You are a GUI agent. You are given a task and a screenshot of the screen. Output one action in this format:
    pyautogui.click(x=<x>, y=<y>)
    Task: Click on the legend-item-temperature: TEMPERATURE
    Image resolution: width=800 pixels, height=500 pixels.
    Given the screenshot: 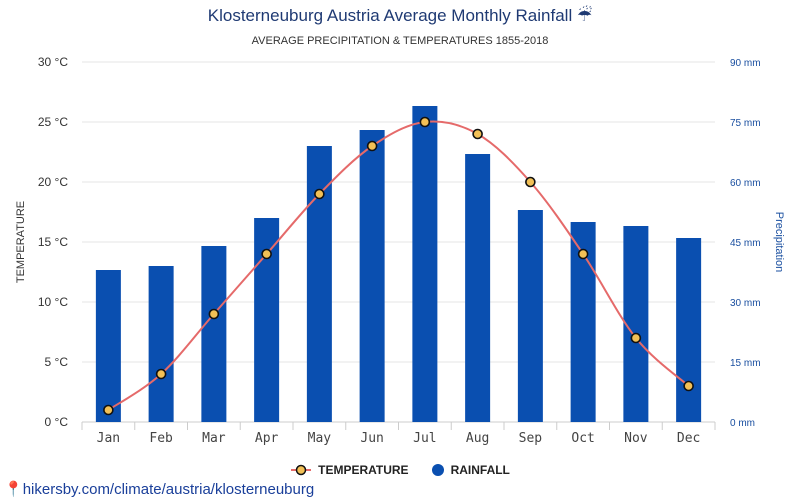 What is the action you would take?
    pyautogui.click(x=349, y=470)
    